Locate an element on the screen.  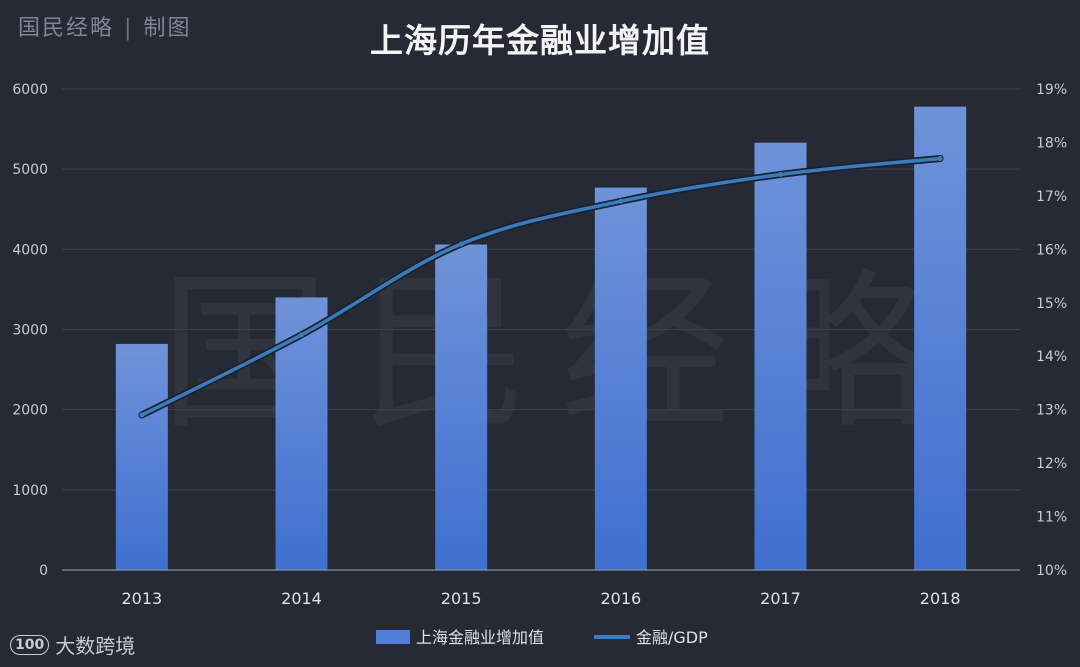
y-right-tick-label: 10% is located at coordinates (1051, 571).